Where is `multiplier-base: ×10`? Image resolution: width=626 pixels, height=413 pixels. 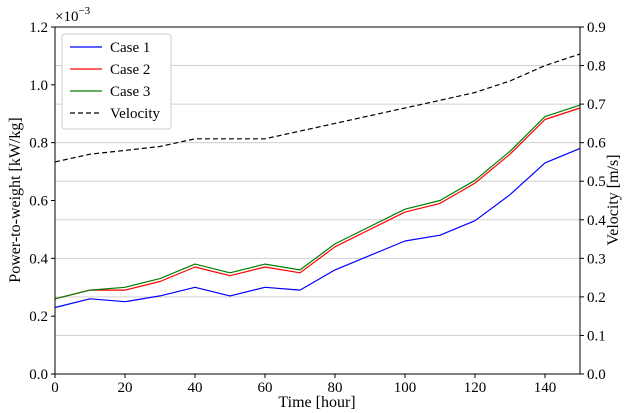 multiplier-base: ×10 is located at coordinates (66, 17).